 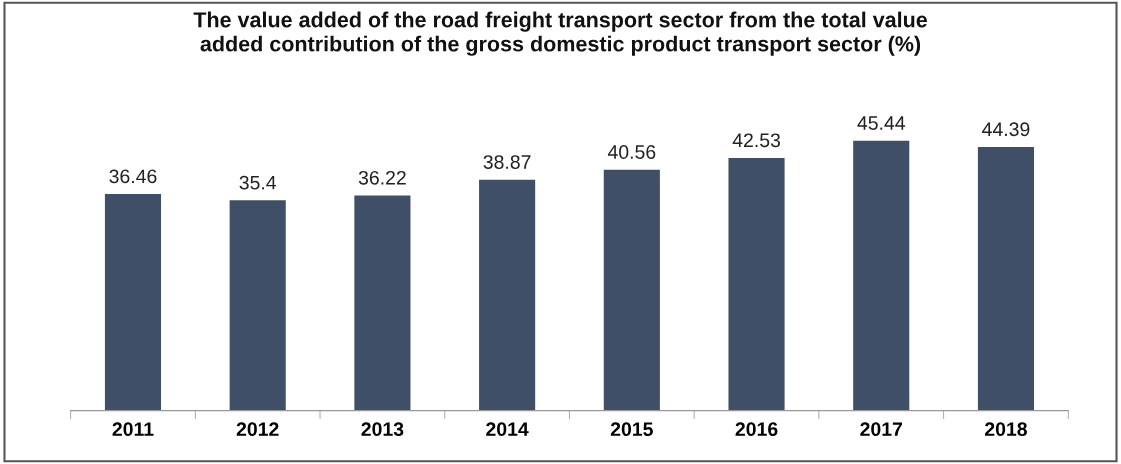 What do you see at coordinates (631, 152) in the screenshot?
I see `data-label: 40.56` at bounding box center [631, 152].